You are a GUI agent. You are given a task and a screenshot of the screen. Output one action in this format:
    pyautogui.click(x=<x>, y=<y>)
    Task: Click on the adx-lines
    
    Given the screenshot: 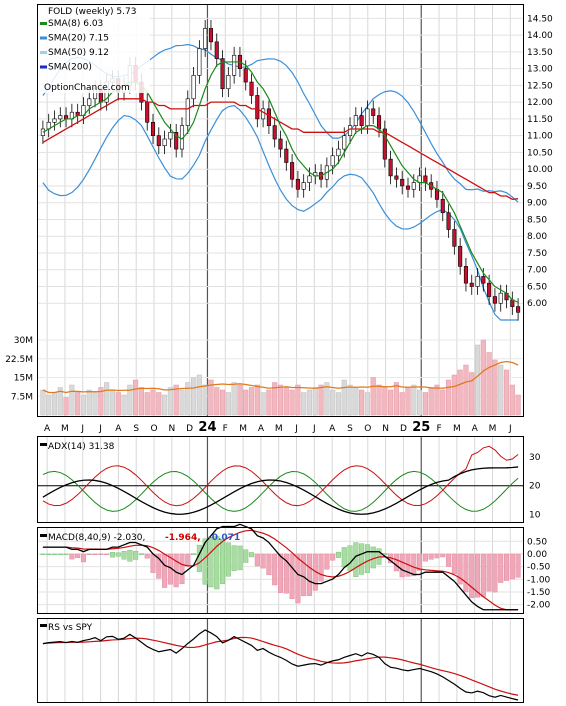 What is the action you would take?
    pyautogui.click(x=280, y=480)
    